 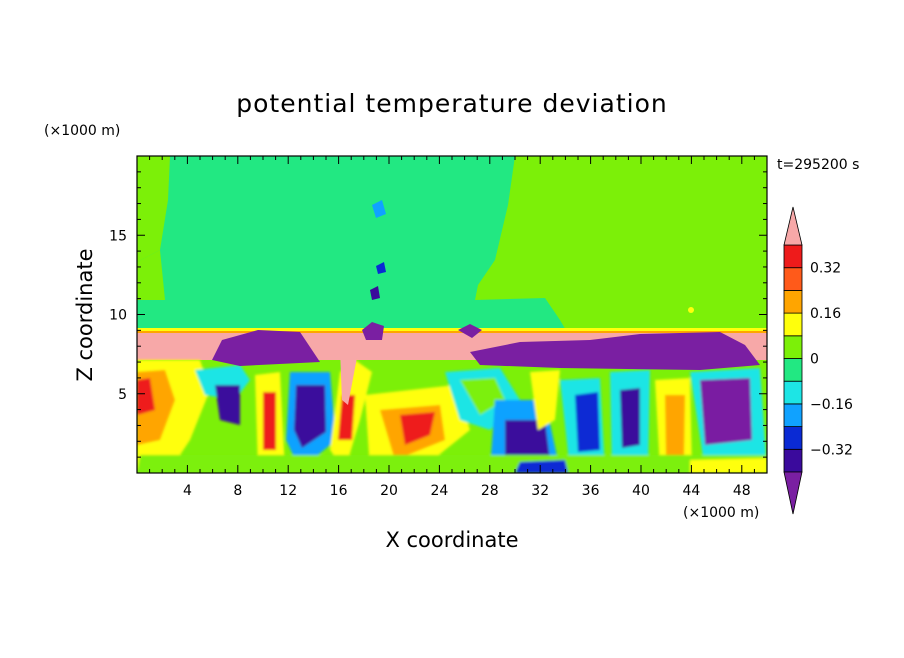 What do you see at coordinates (187, 491) in the screenshot?
I see `x-tick-label: 4` at bounding box center [187, 491].